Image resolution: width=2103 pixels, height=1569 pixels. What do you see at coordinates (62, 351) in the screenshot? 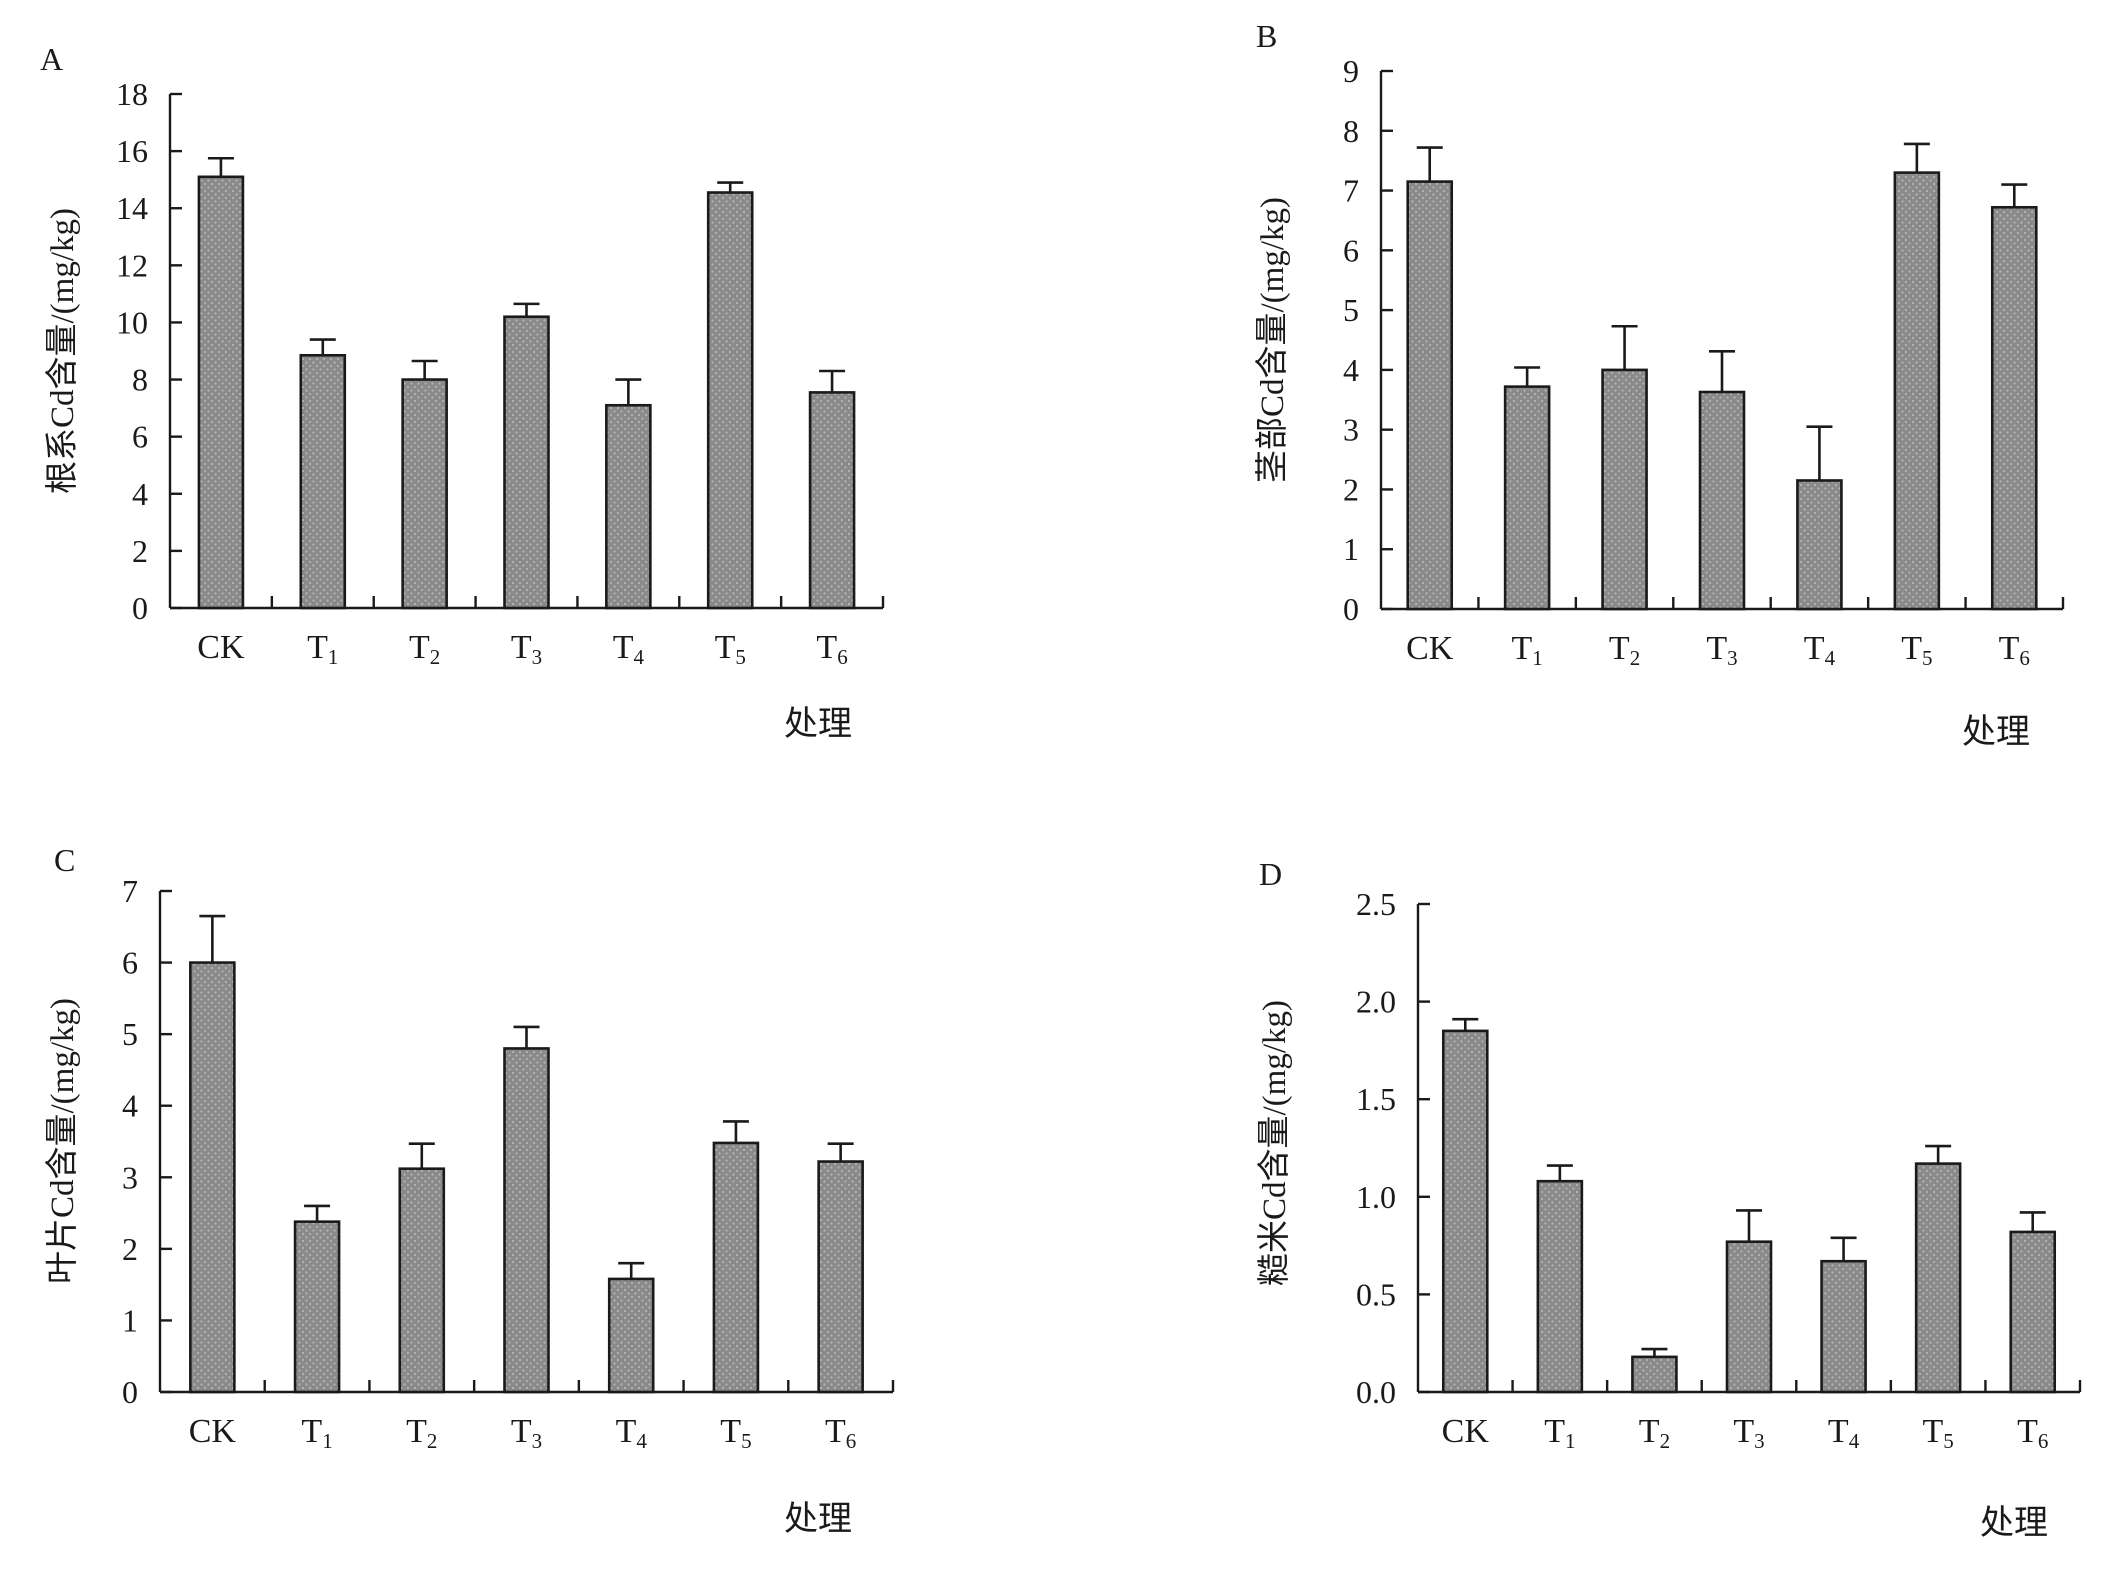
I see `y-axis-title: 根系Cd含量/(mg/kg)` at bounding box center [62, 351].